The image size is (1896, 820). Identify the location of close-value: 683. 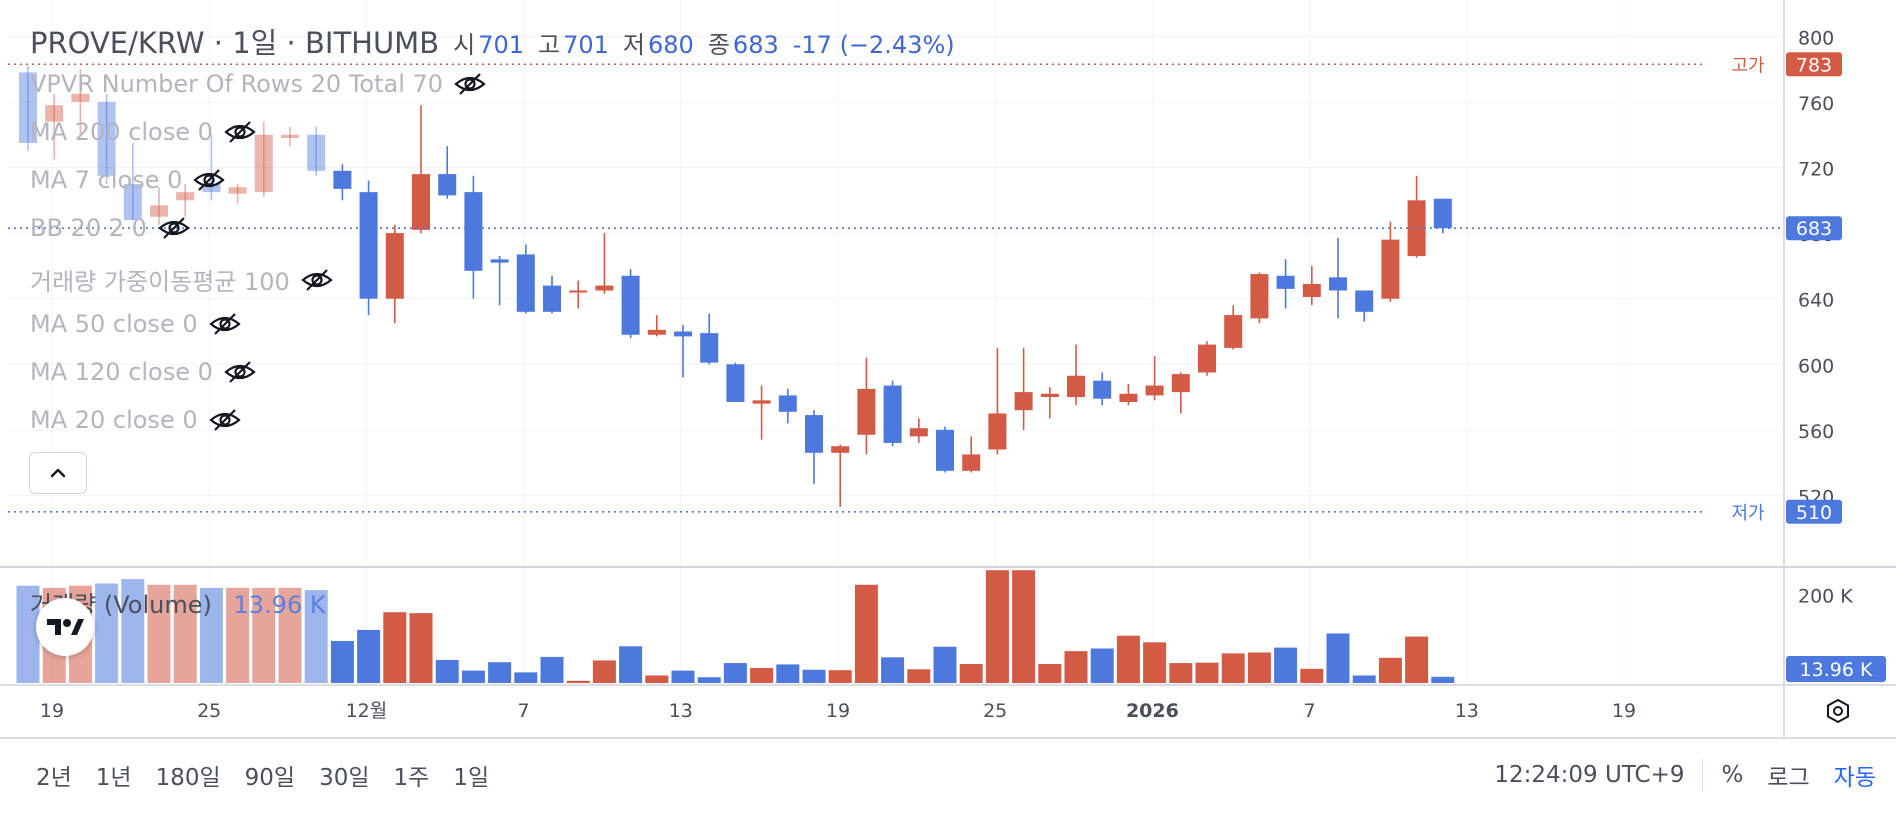
(755, 45).